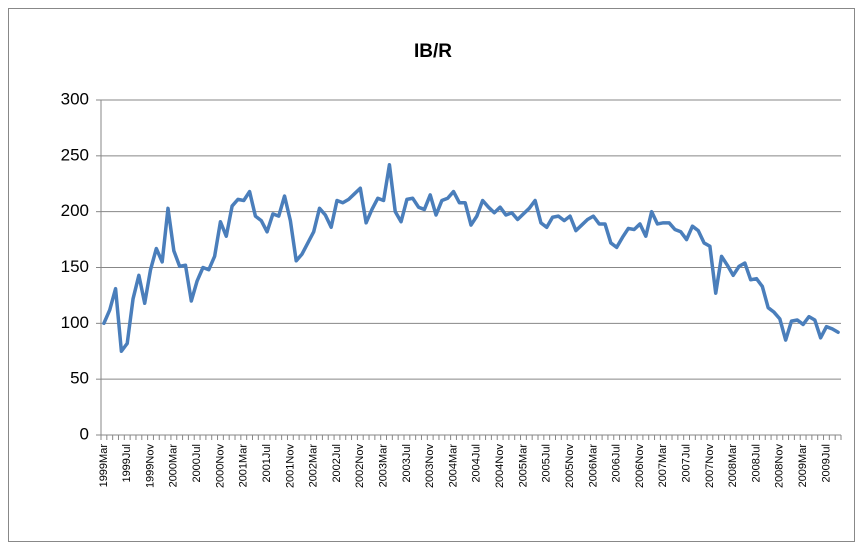  I want to click on x-tick-label: 2001Nov, so click(290, 466).